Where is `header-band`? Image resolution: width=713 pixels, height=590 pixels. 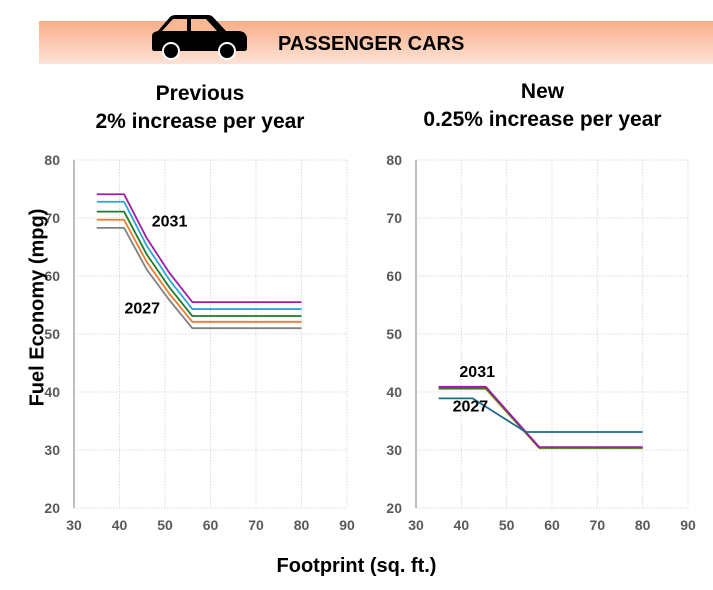 header-band is located at coordinates (376, 42).